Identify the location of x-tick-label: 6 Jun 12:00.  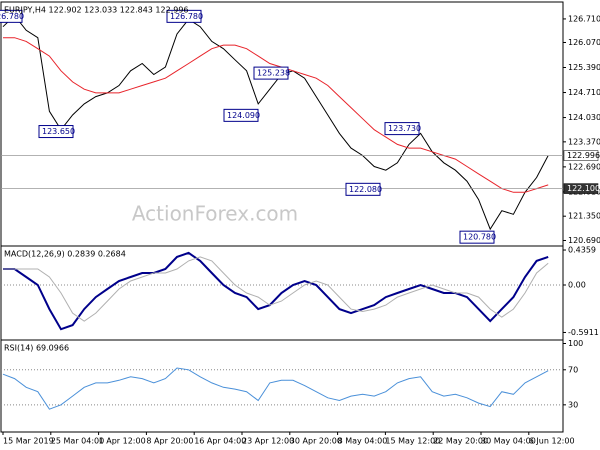
(552, 441).